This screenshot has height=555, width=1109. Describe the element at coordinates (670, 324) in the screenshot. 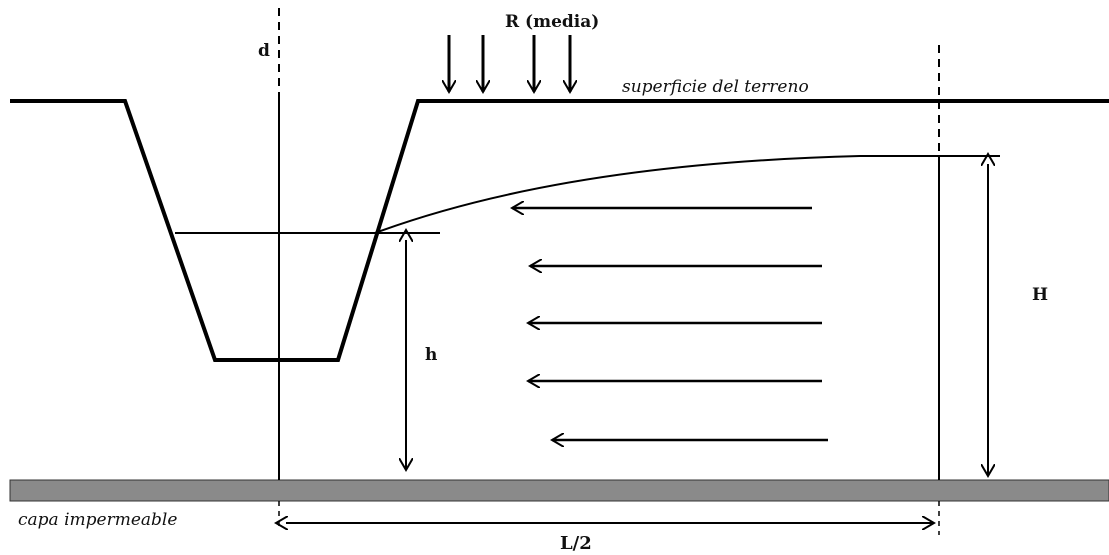

I see `flow-arrows` at that location.